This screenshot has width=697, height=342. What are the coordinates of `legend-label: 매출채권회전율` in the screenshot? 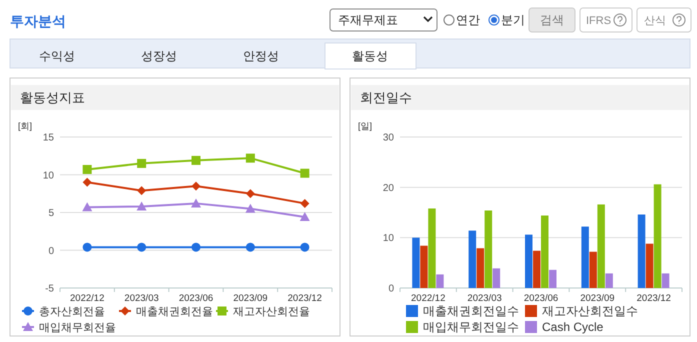 It's located at (174, 312).